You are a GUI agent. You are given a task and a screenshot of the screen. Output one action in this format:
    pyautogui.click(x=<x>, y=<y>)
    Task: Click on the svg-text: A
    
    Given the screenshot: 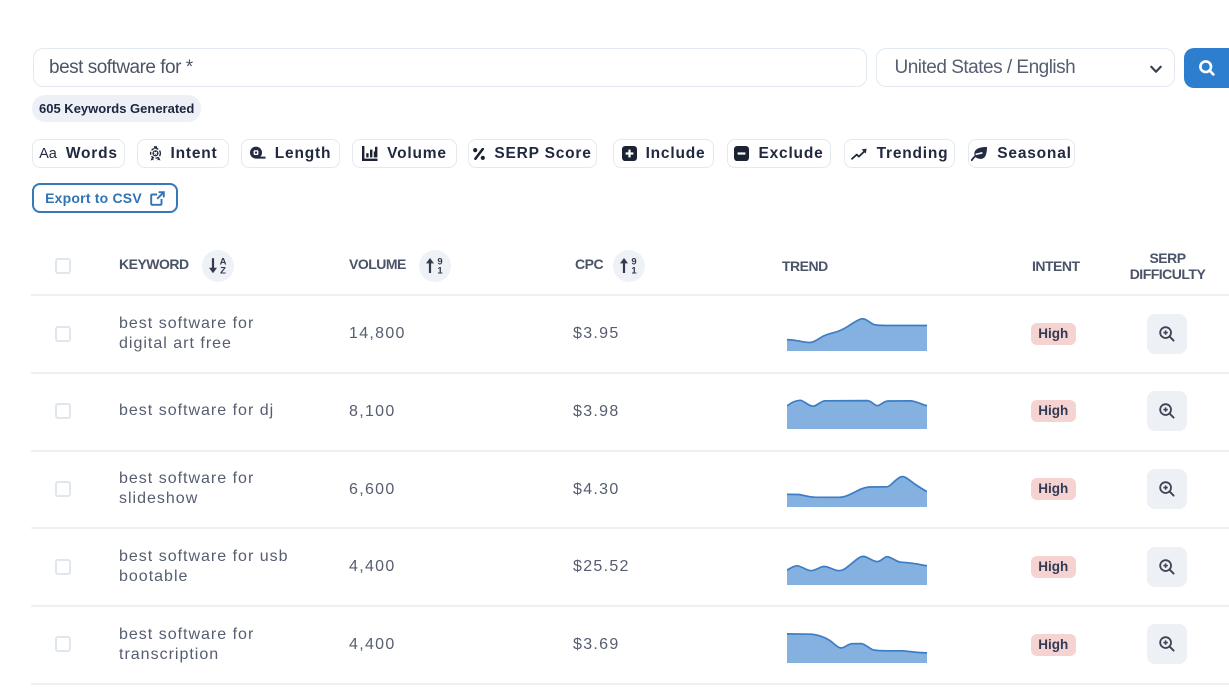 What is the action you would take?
    pyautogui.click(x=223, y=262)
    